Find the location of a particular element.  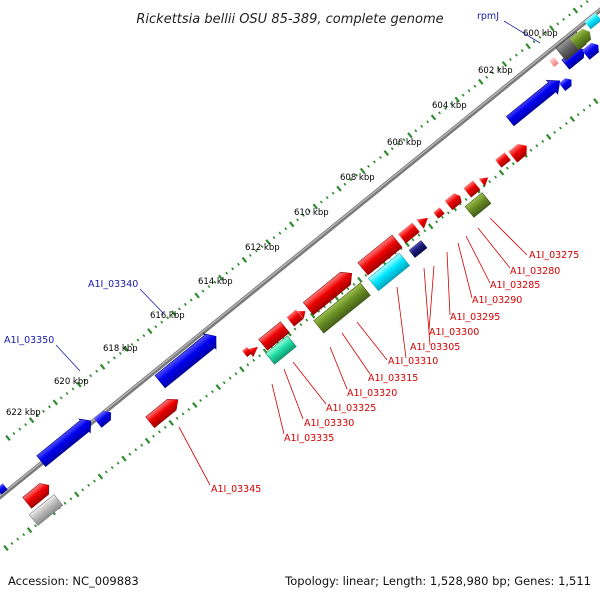

gene-label: A1I_03285 is located at coordinates (515, 285).